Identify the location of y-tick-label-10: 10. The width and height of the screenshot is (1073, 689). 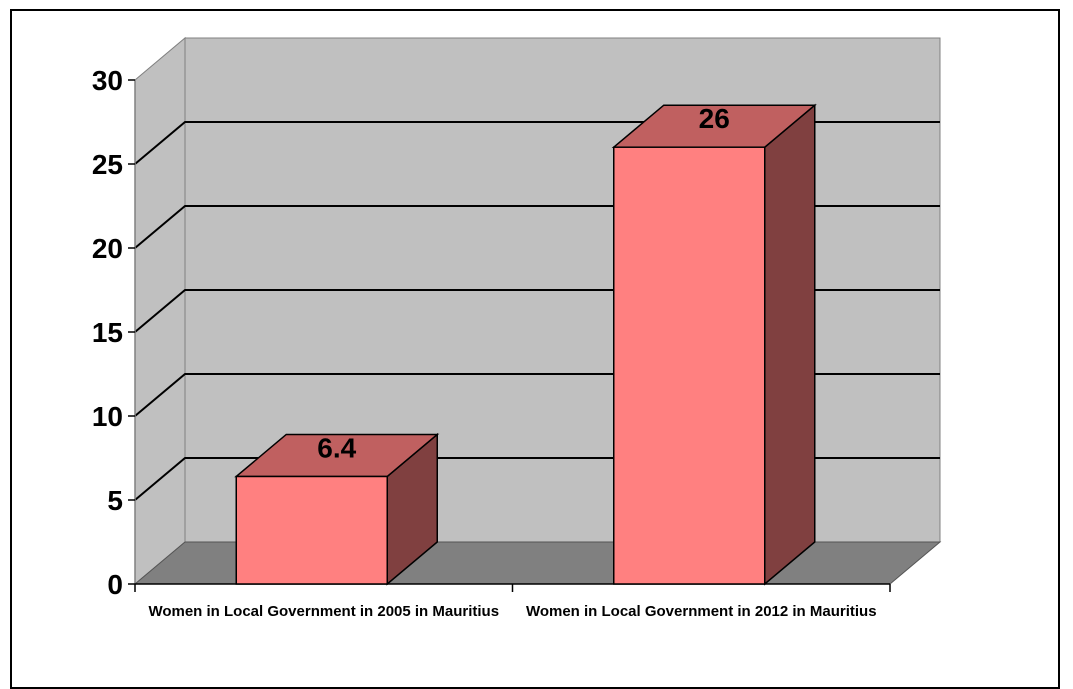
(107, 416).